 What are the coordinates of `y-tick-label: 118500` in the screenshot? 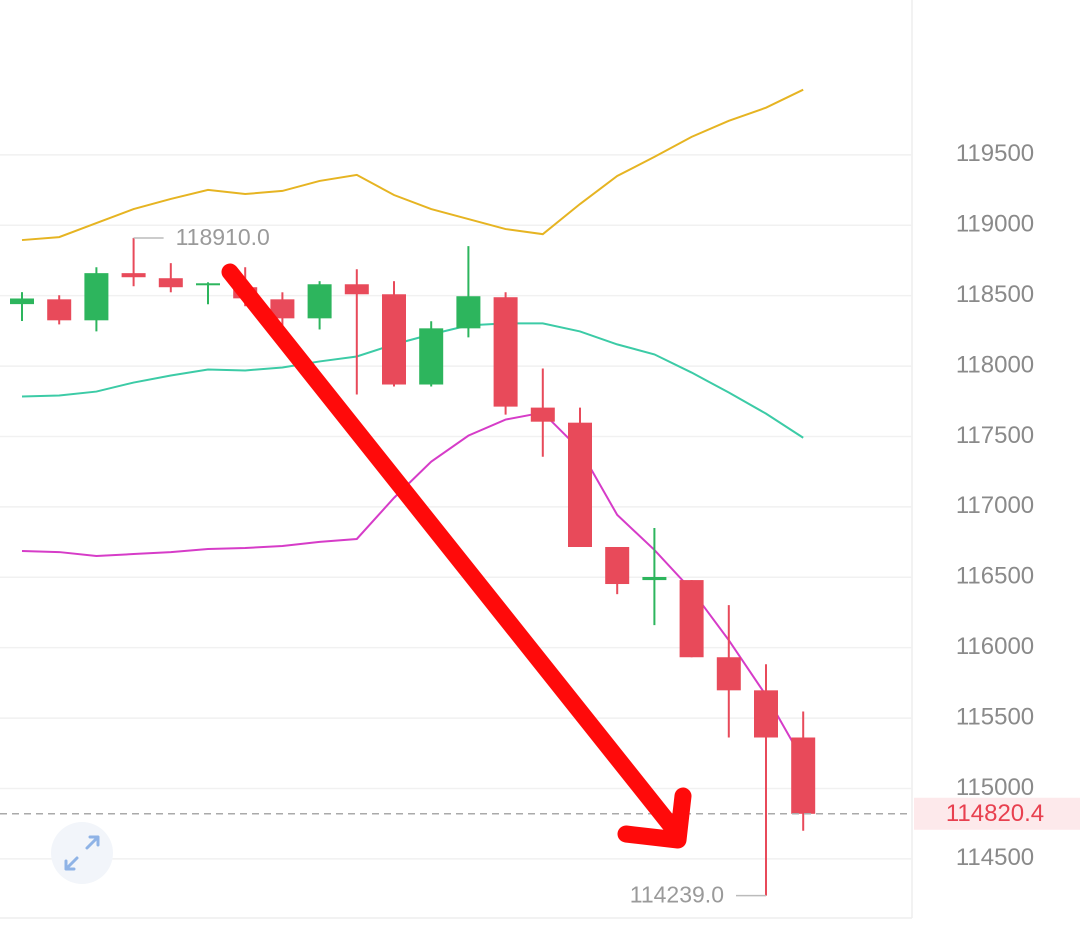 It's located at (995, 294).